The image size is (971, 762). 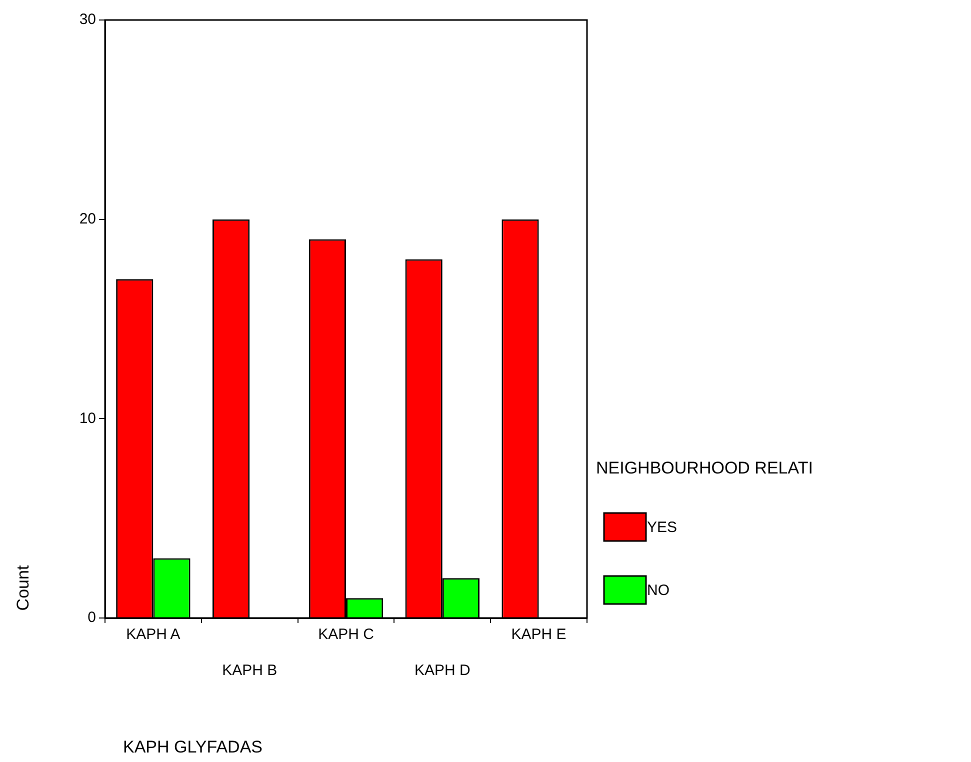 What do you see at coordinates (704, 468) in the screenshot?
I see `legend-title: NEIGHBOURHOOD RELATI` at bounding box center [704, 468].